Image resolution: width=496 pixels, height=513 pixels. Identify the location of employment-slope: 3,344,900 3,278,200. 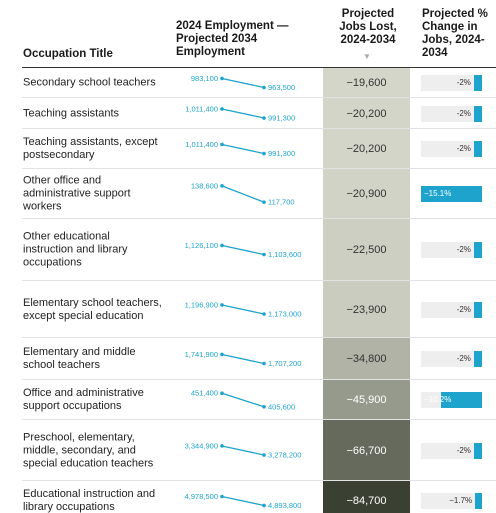
(243, 450).